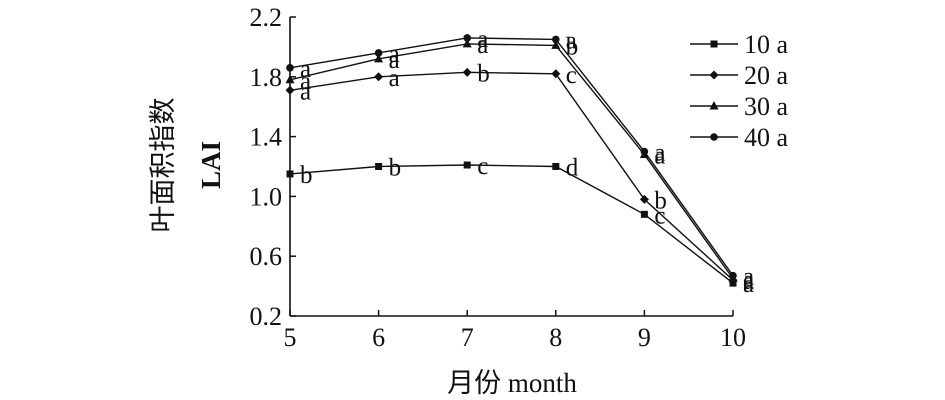 The height and width of the screenshot is (400, 945). I want to click on legend-label: 10 a, so click(766, 44).